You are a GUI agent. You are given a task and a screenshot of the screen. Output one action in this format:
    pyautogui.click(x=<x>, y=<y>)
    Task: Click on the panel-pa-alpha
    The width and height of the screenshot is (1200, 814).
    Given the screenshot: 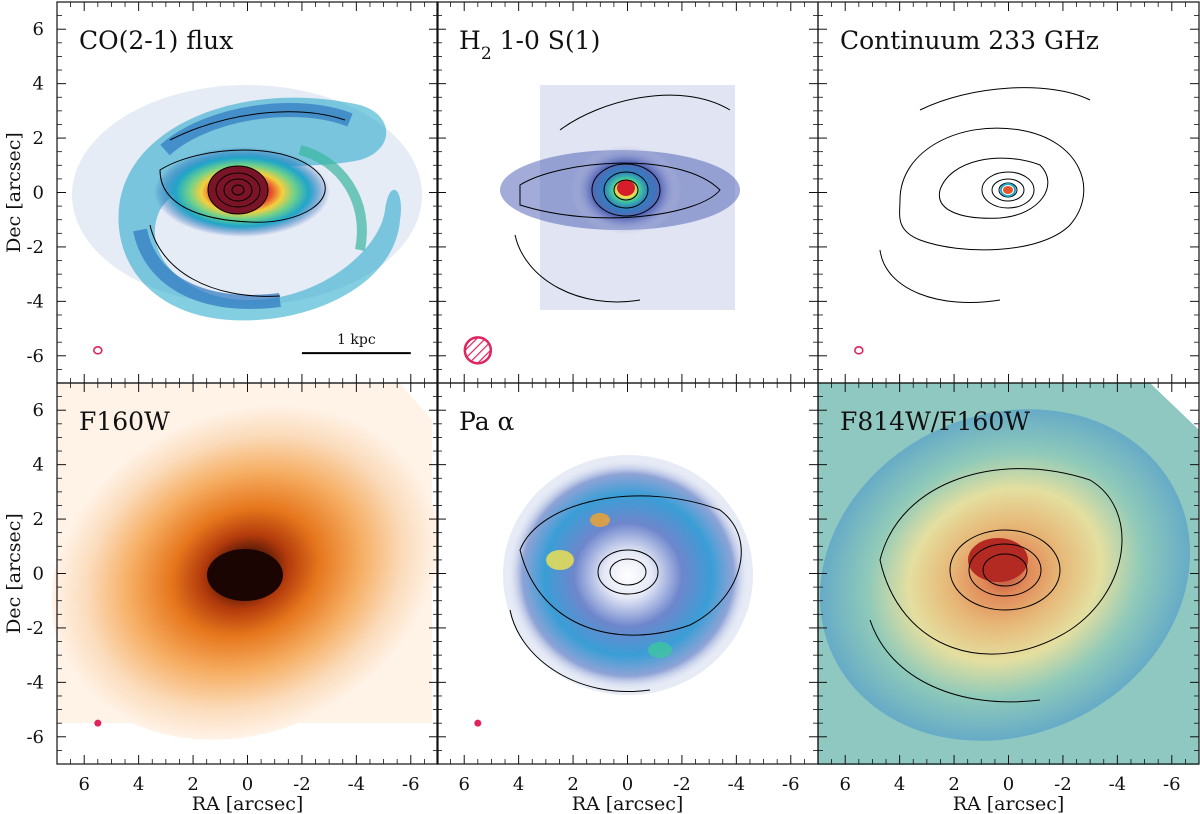 What is the action you would take?
    pyautogui.click(x=628, y=575)
    